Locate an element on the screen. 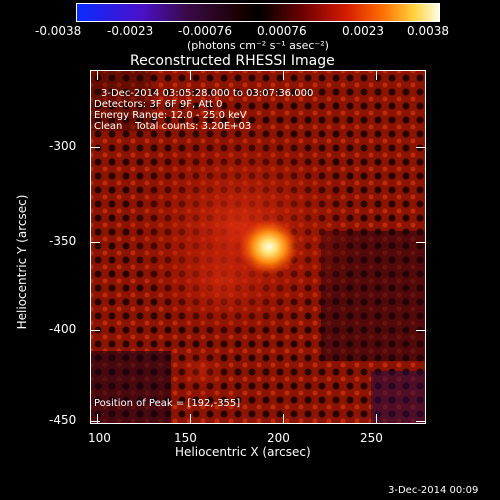 This screenshot has width=500, height=500. peak-position-label: Position of Peak = [192,-355] is located at coordinates (167, 403).